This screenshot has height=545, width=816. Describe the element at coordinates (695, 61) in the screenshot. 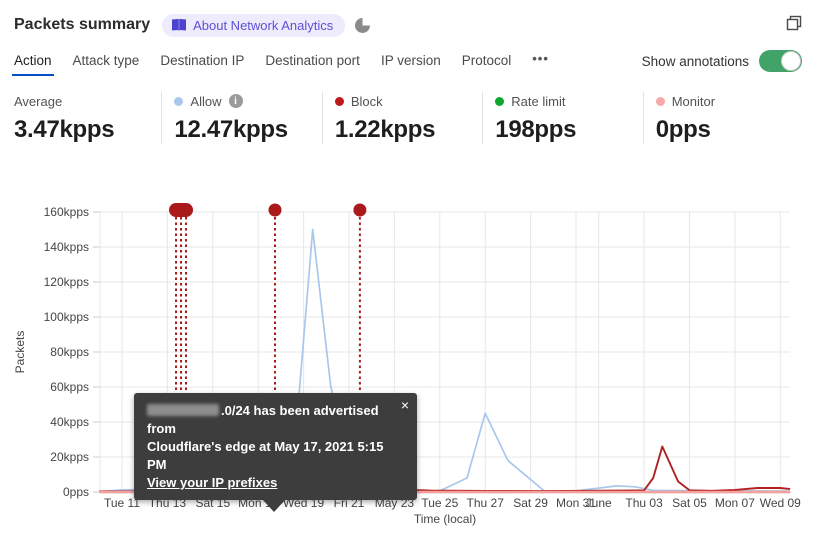

I see `show-annotations-label: Show annotations` at that location.